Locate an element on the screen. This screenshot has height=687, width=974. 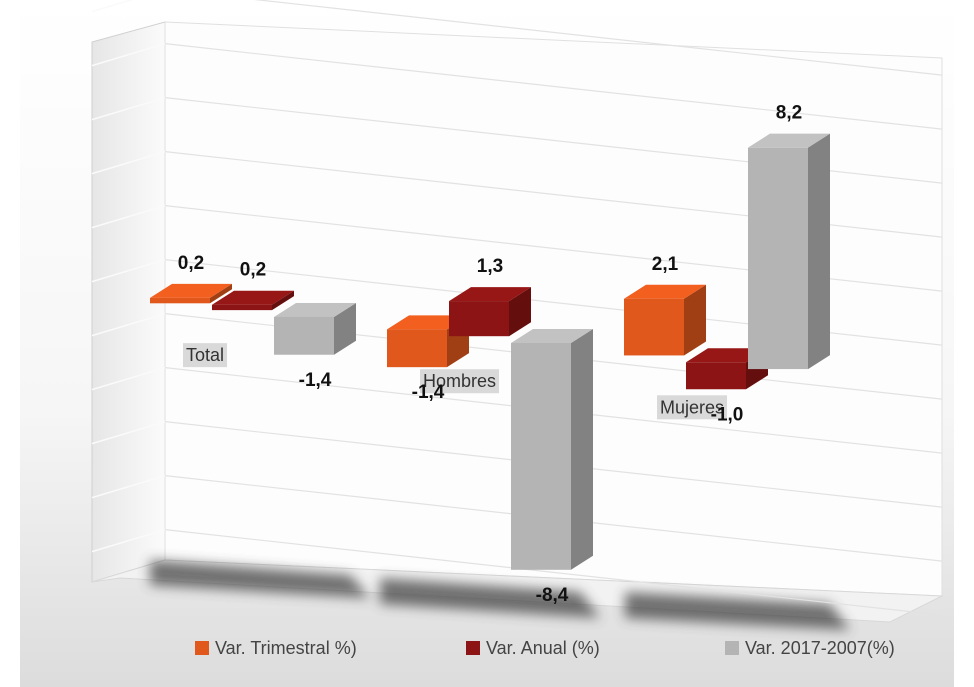
legend-label: Var. Anual (%) is located at coordinates (543, 648).